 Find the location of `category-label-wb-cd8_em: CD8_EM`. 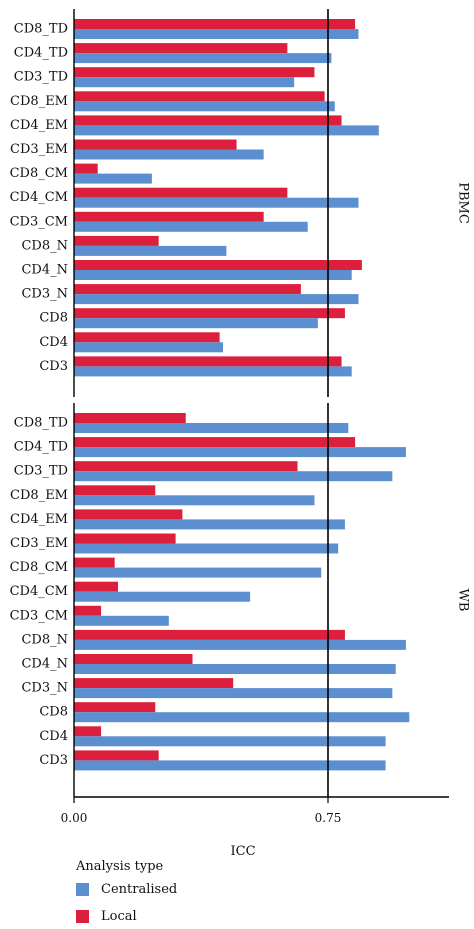

category-label-wb-cd8_em: CD8_EM is located at coordinates (39, 495).